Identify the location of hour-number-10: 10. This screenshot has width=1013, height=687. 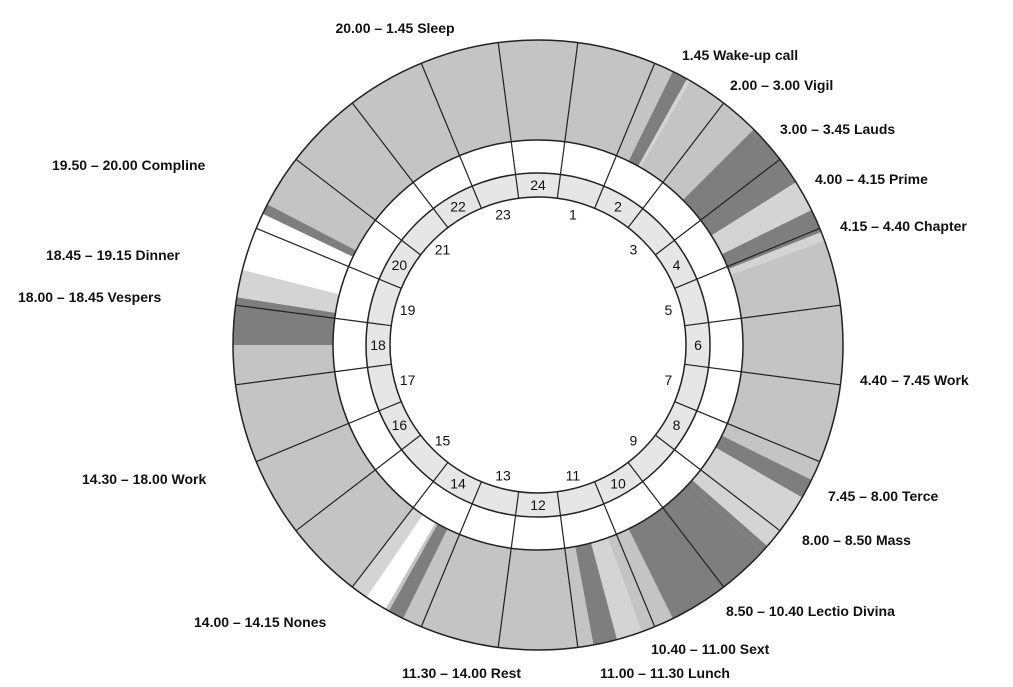
(618, 484).